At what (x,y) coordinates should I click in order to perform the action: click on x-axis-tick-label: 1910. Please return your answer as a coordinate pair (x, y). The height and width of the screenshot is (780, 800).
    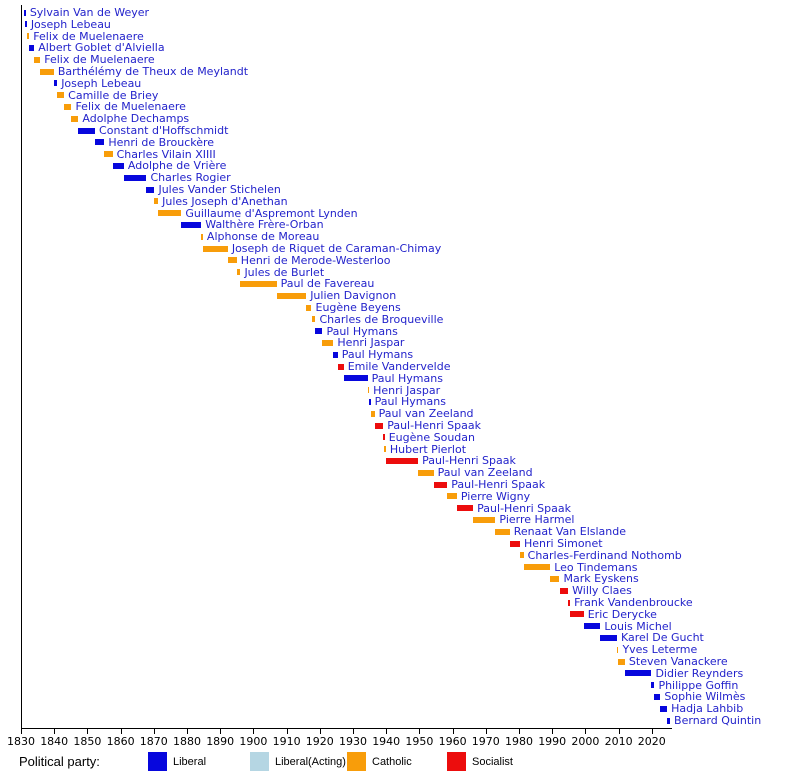
    Looking at the image, I should click on (286, 741).